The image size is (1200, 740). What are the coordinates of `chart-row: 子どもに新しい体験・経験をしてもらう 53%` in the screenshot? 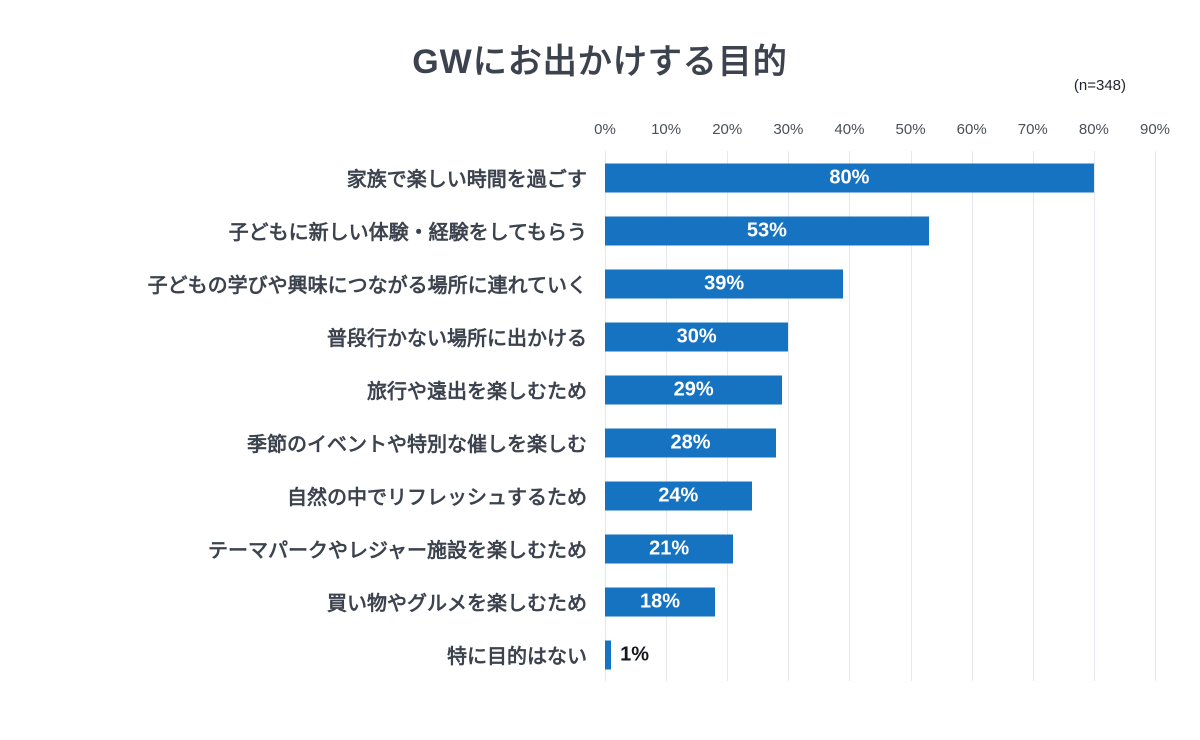 It's located at (600, 230).